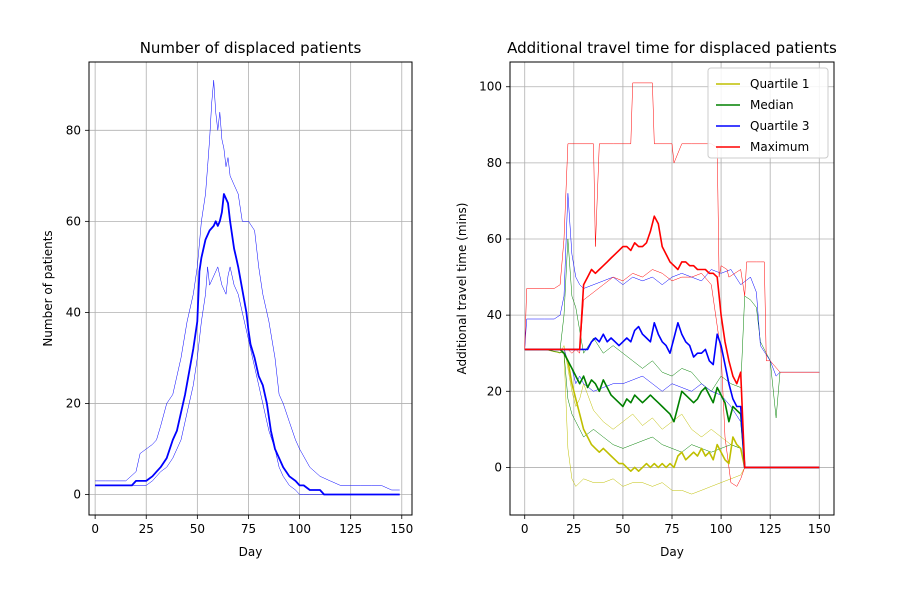  Describe the element at coordinates (462, 289) in the screenshot. I see `y-axis-label: Additional travel time (mins)` at that location.